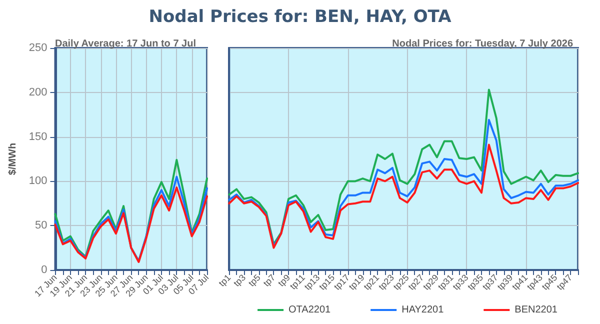 The height and width of the screenshot is (324, 600). I want to click on y-axis-title: $/MWh, so click(13, 159).